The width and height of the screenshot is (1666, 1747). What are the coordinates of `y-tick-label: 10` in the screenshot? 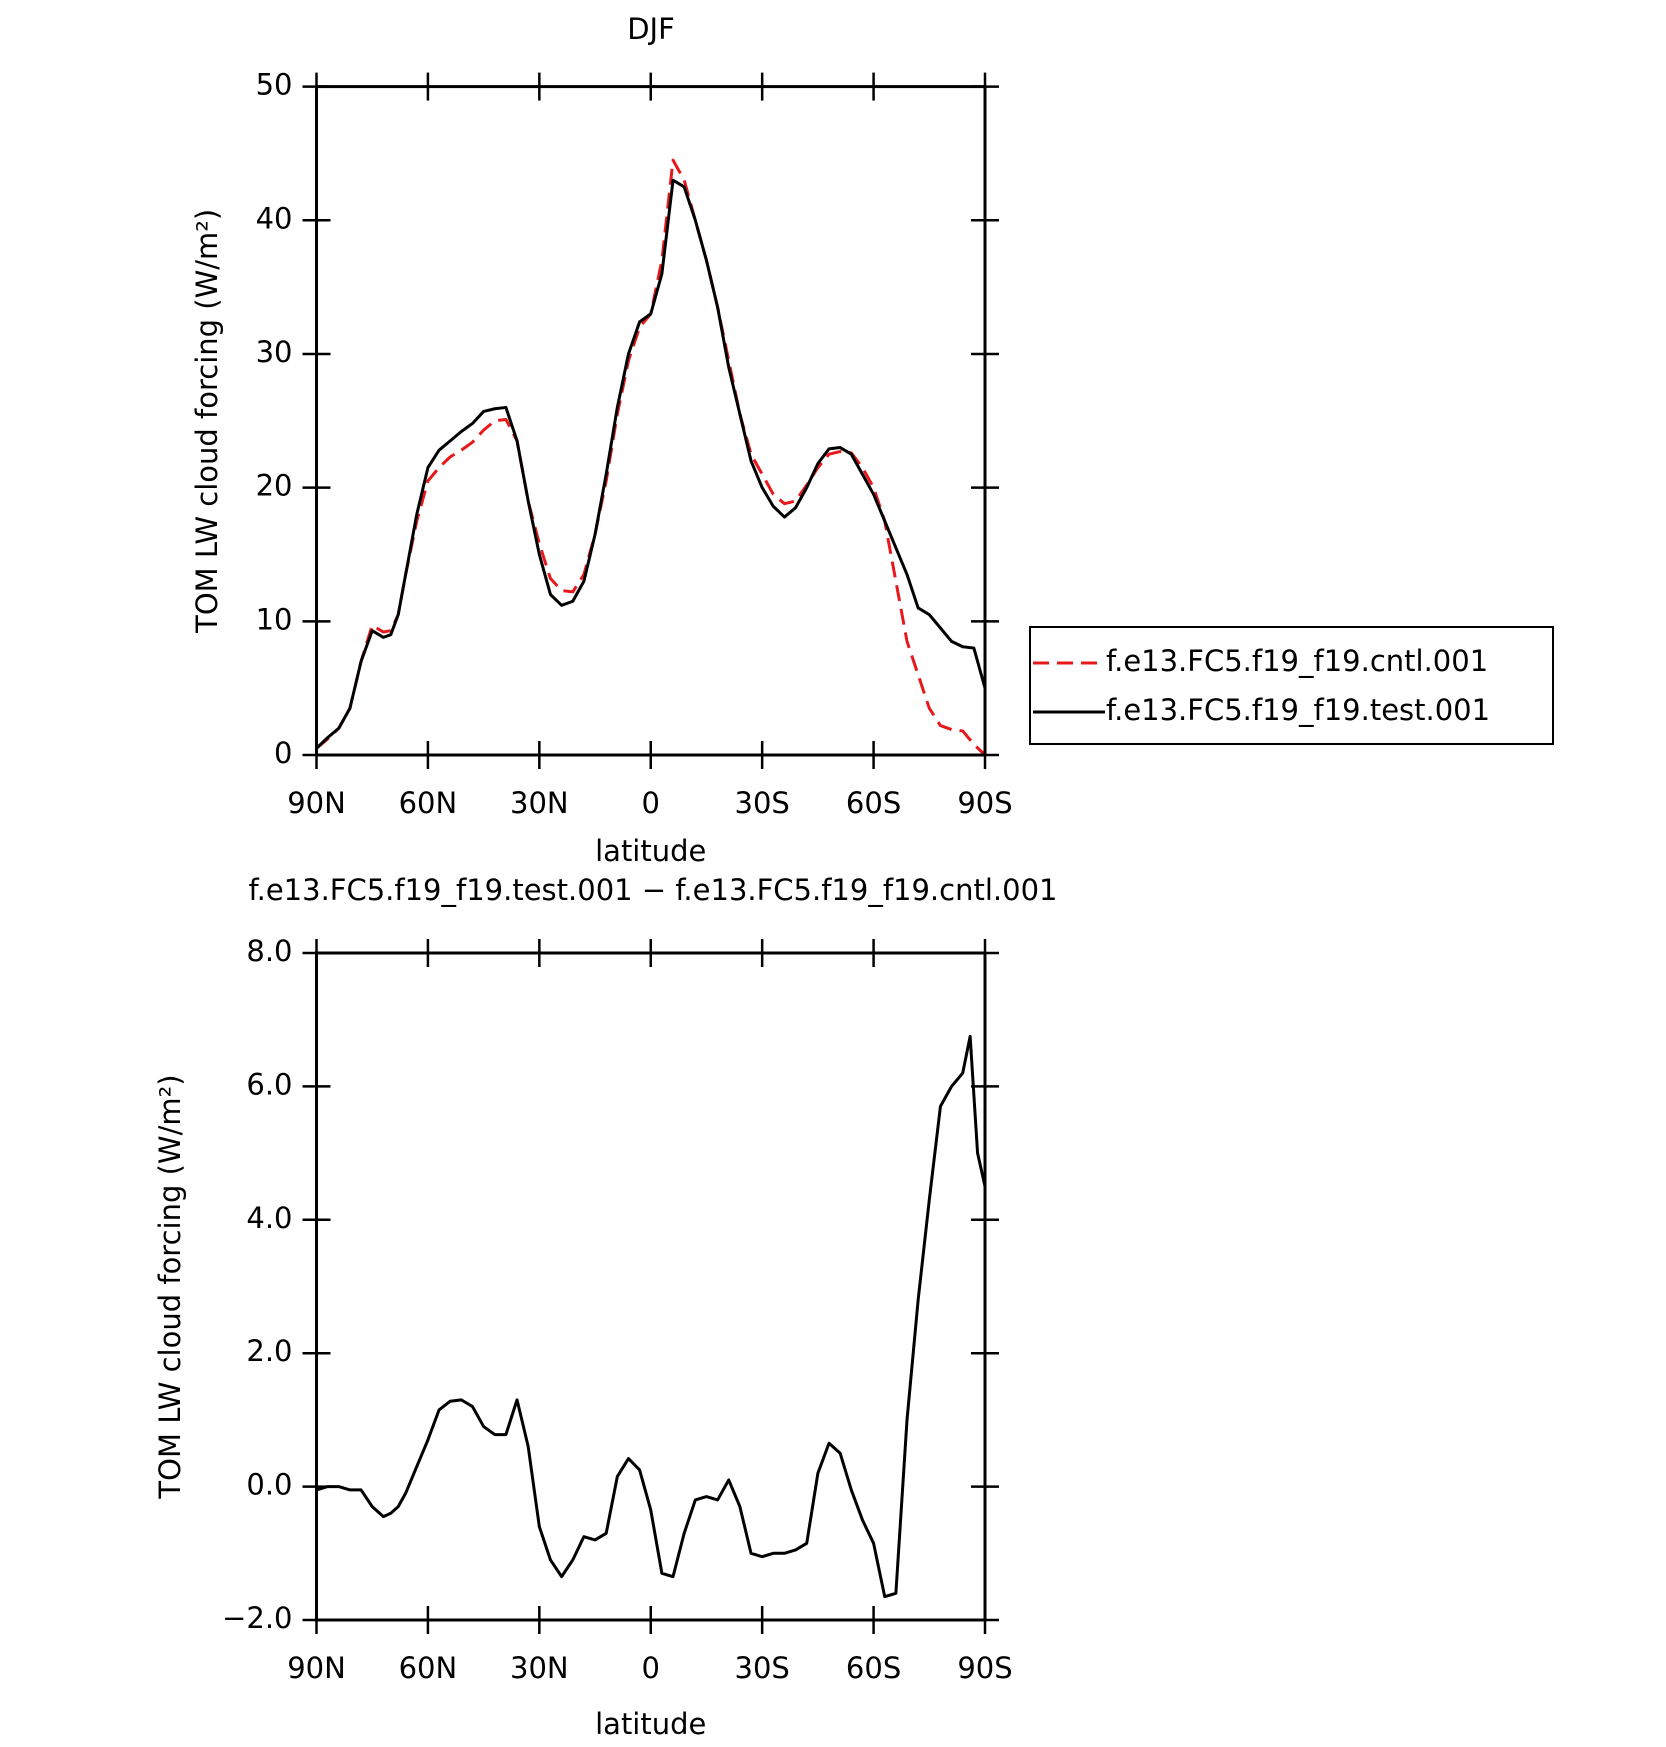 It's located at (274, 619).